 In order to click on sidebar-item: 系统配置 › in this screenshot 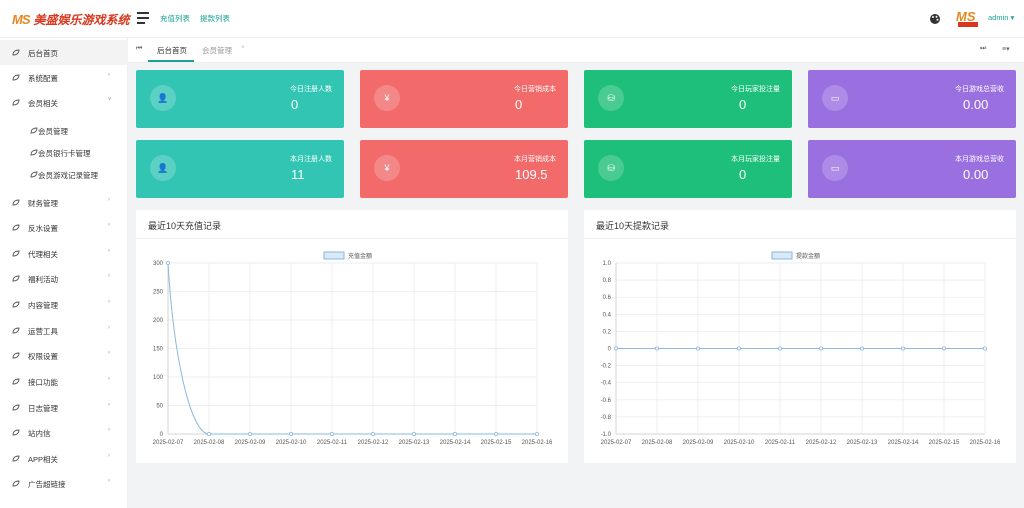, I will do `click(64, 77)`.